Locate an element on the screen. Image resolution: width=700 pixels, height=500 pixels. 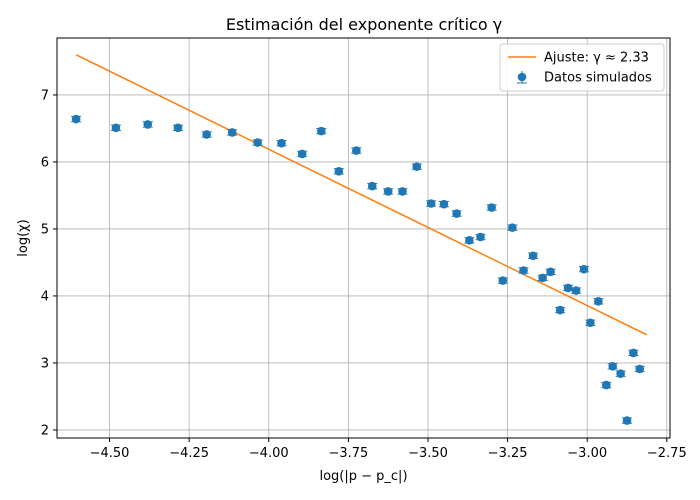
y-tick-label: 6 is located at coordinates (45, 162).